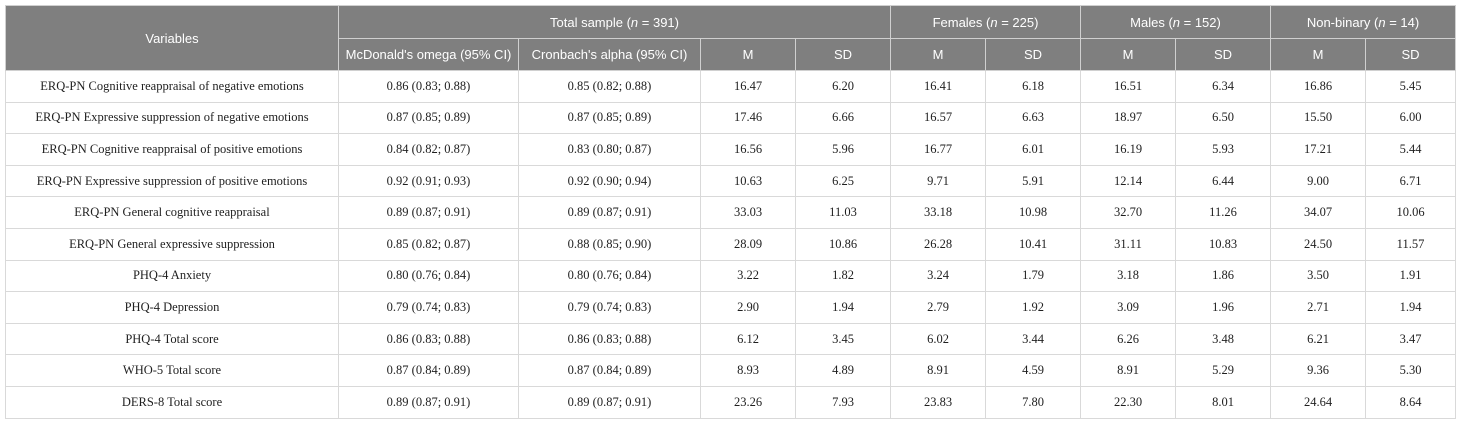 The image size is (1460, 426). What do you see at coordinates (1033, 370) in the screenshot?
I see `table-cell: 4.59` at bounding box center [1033, 370].